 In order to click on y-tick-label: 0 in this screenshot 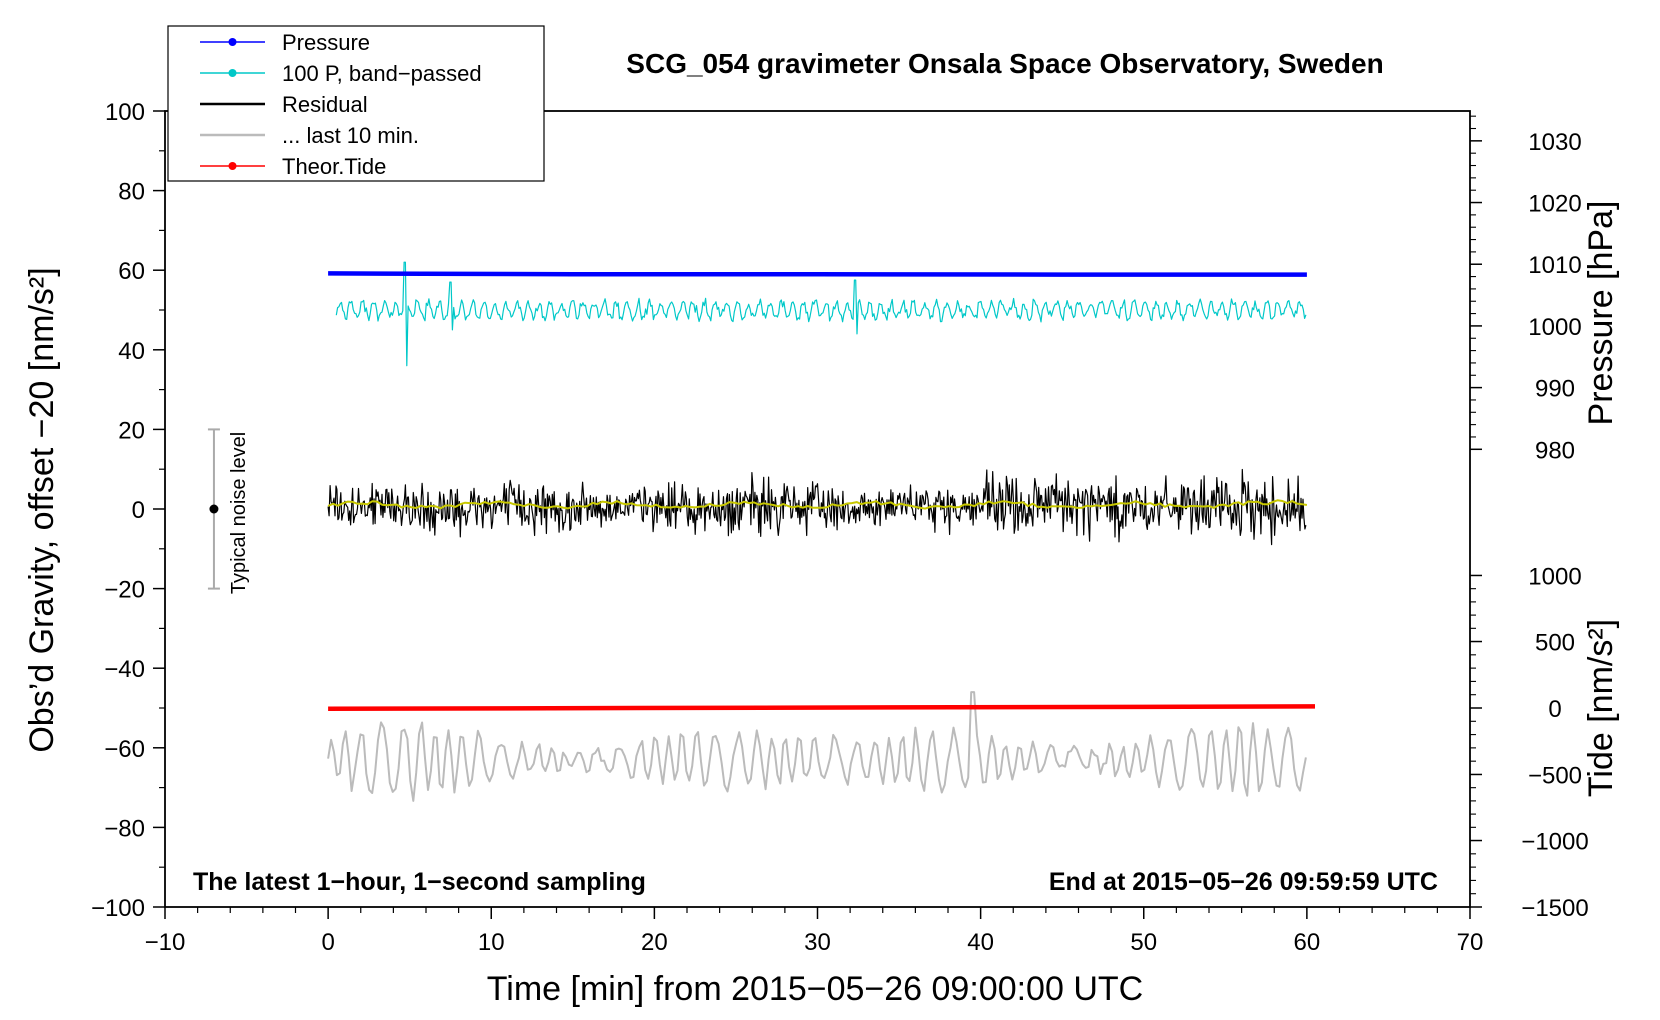, I will do `click(138, 510)`.